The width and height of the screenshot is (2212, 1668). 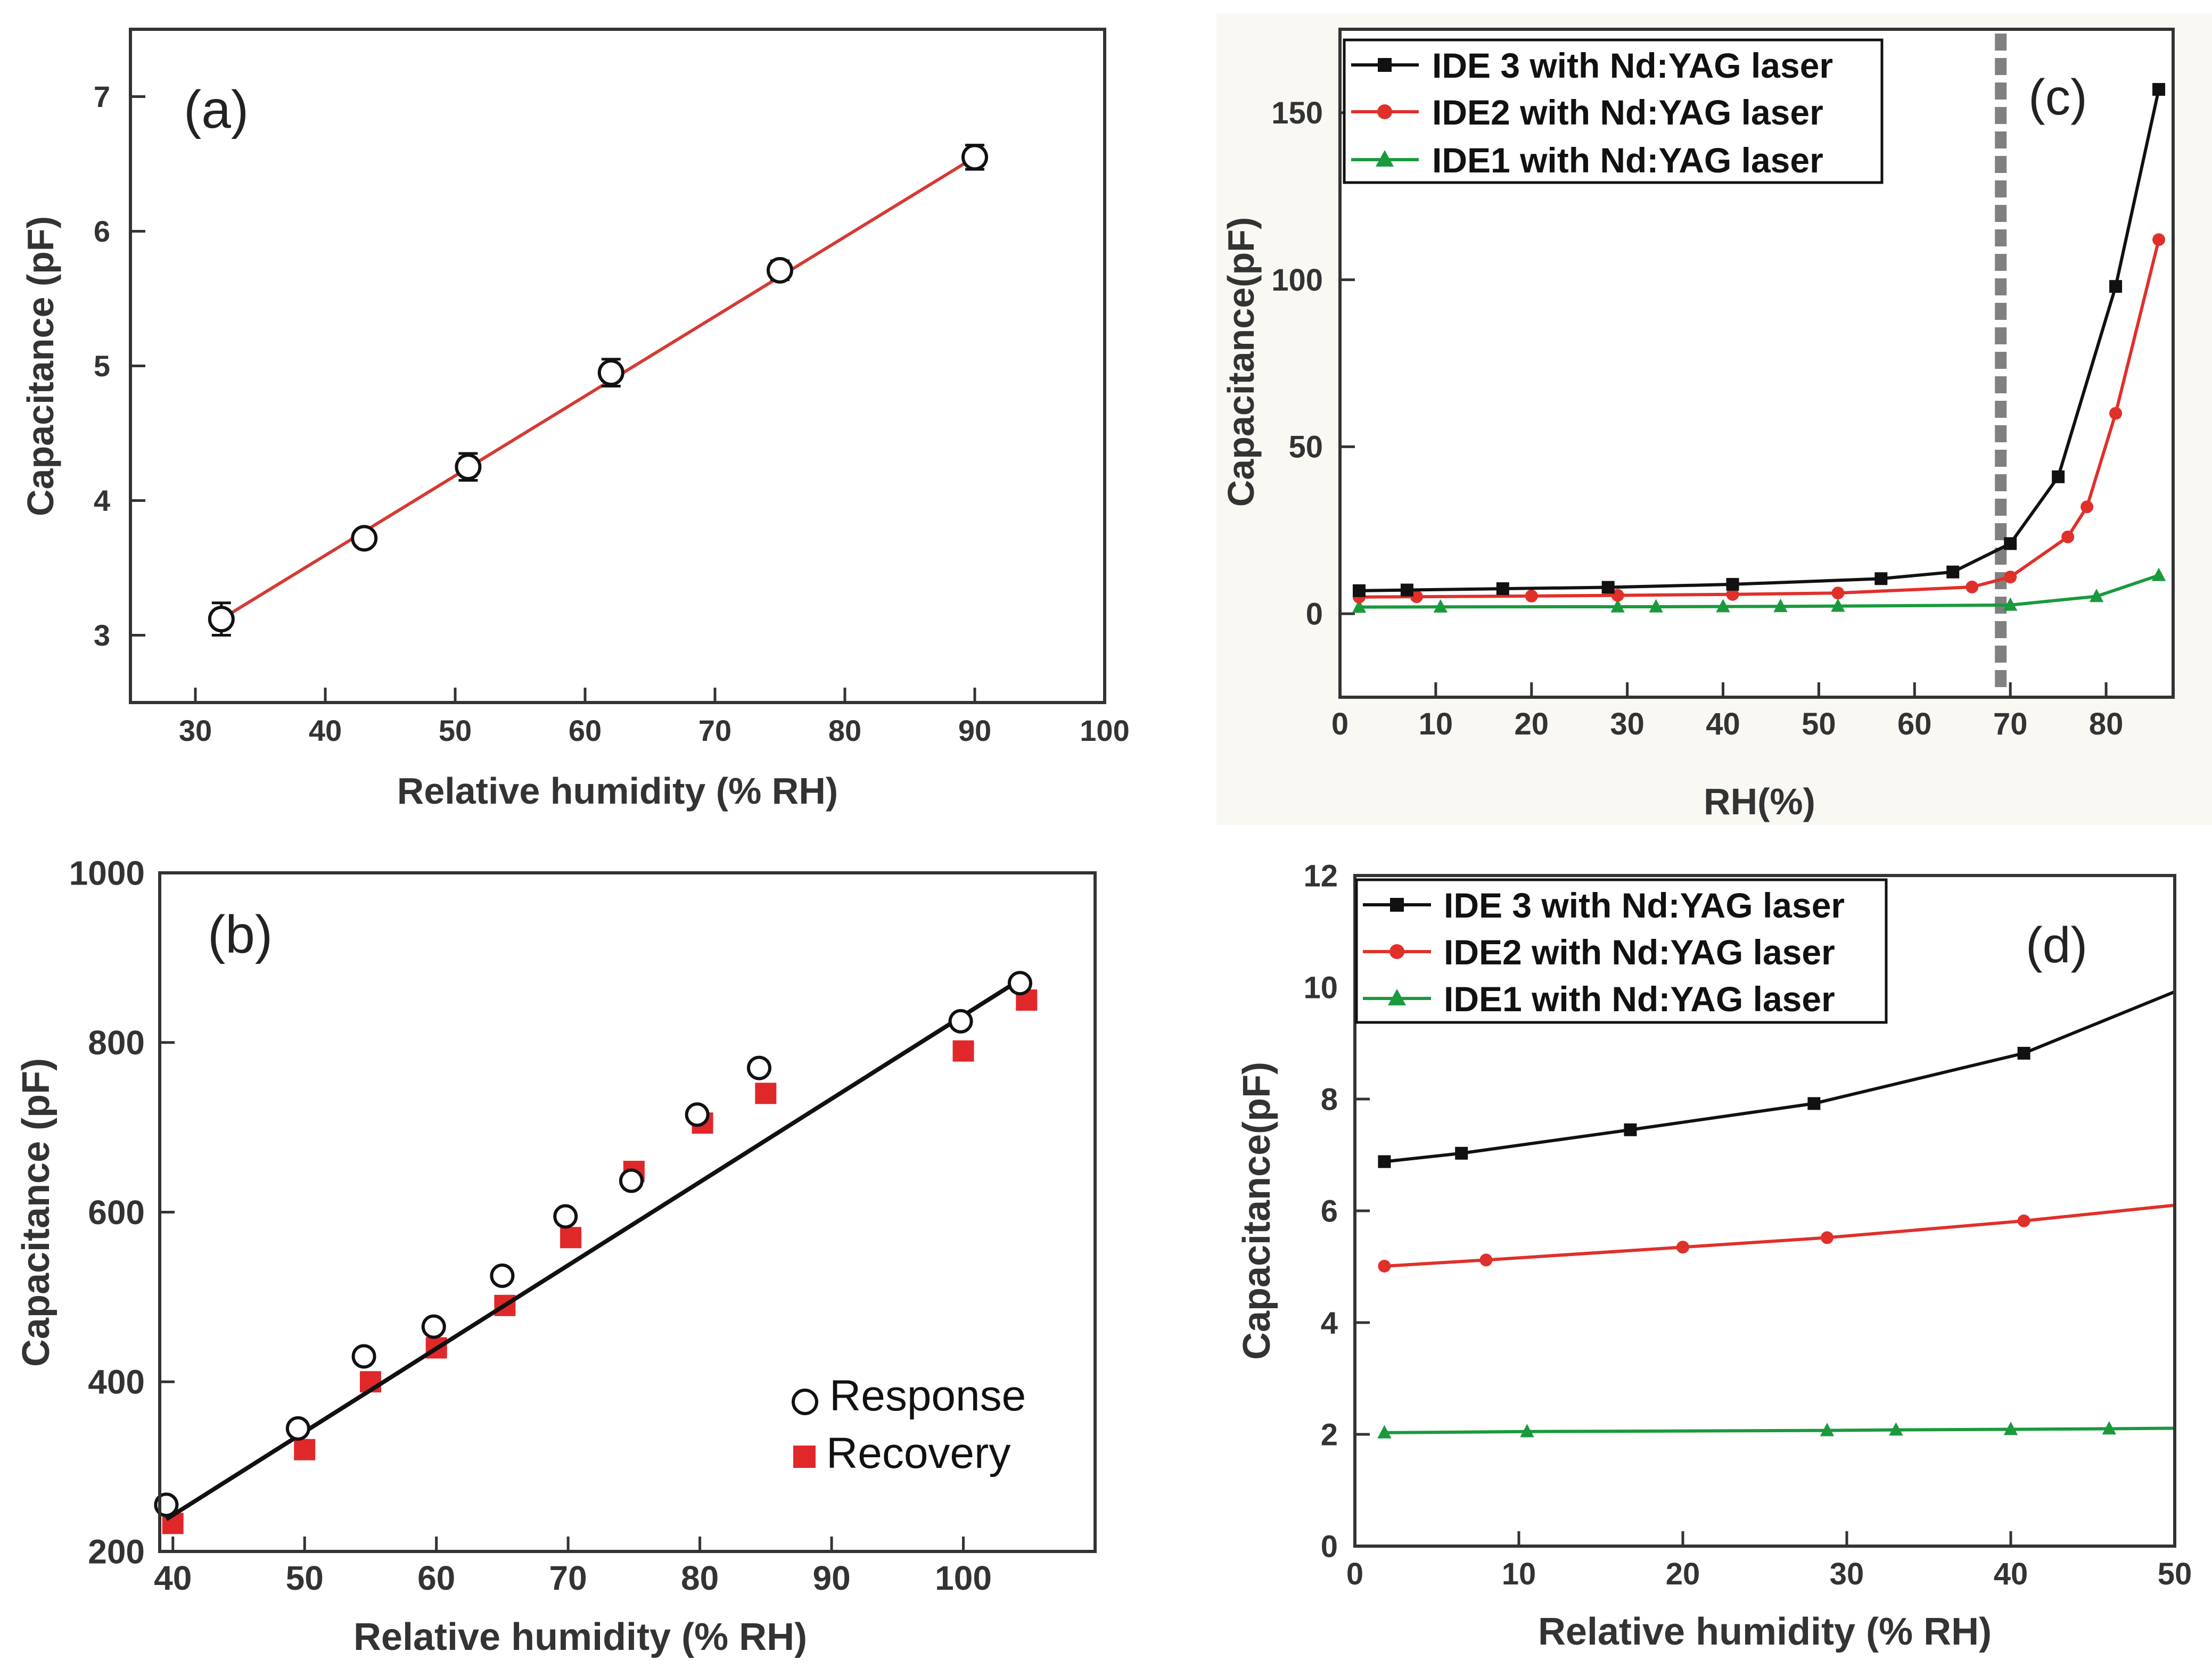 I want to click on panel-a-y-tick-label: 7, so click(x=102, y=97).